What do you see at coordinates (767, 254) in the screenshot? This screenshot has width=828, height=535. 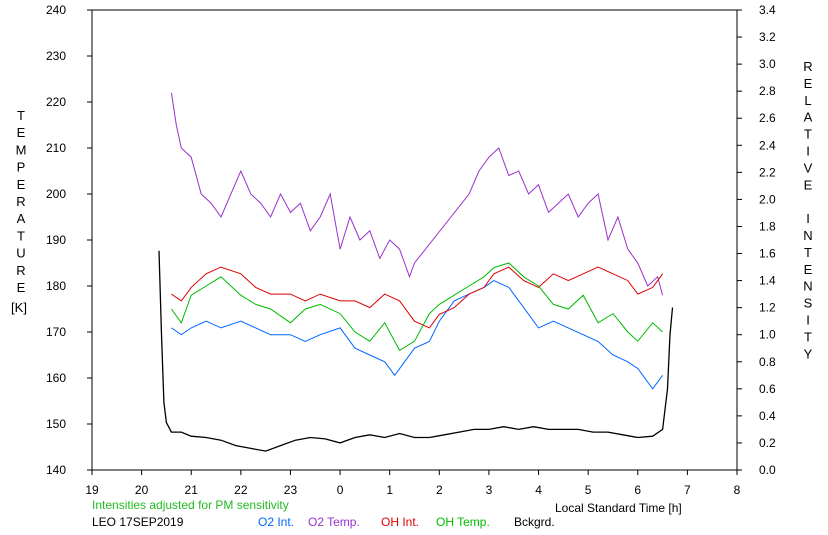 I see `right-tick-label: 1.6` at bounding box center [767, 254].